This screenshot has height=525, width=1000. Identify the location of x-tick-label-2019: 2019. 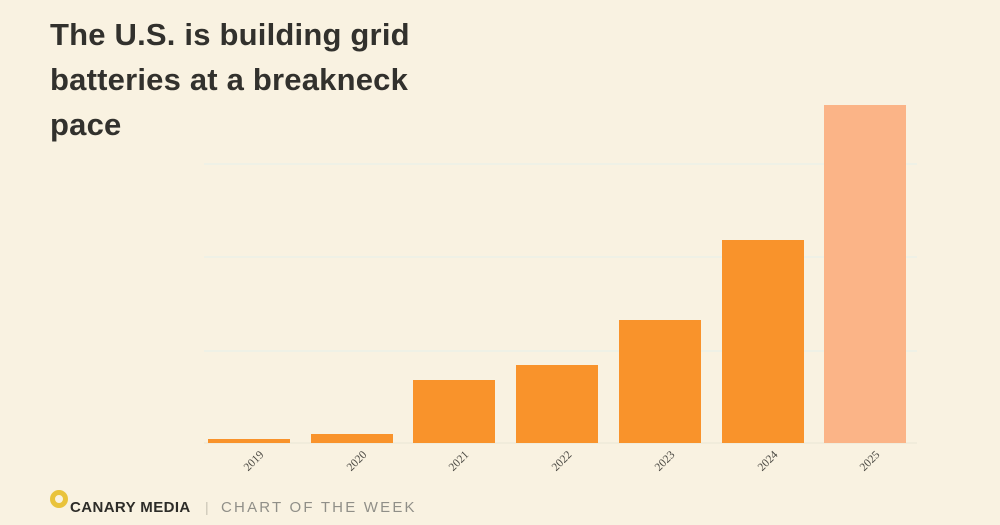
(254, 461).